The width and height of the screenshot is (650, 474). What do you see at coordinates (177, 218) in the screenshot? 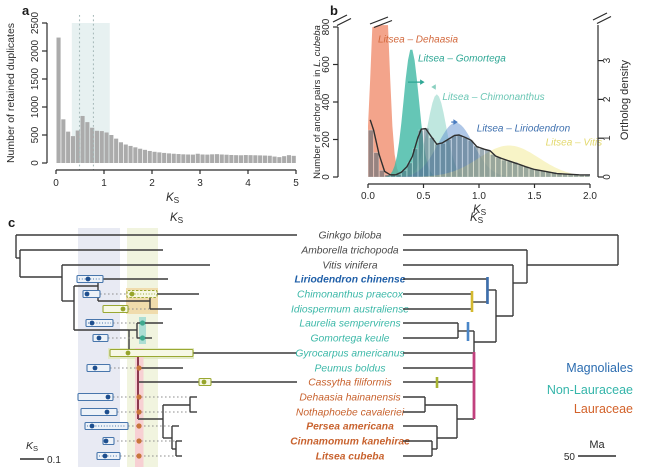
I see `ks-tree-header: KS` at bounding box center [177, 218].